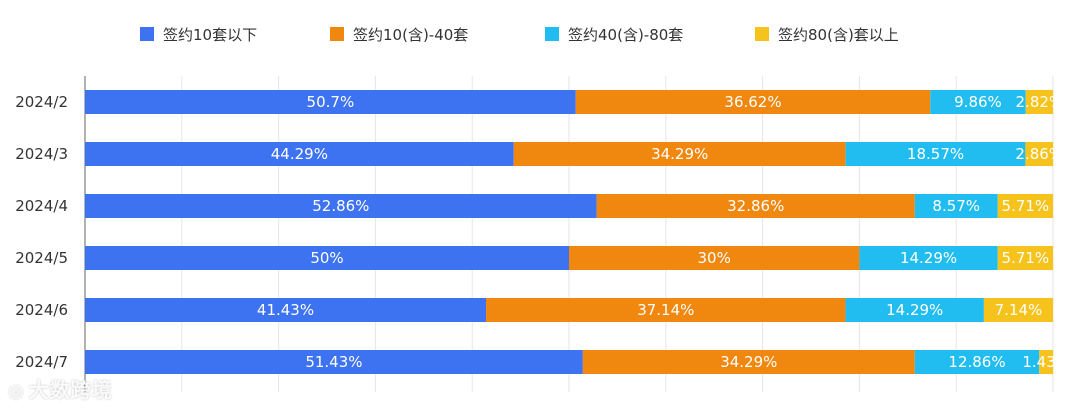 Image resolution: width=1075 pixels, height=409 pixels. Describe the element at coordinates (41, 310) in the screenshot. I see `category-tick-label: 2024/6` at that location.